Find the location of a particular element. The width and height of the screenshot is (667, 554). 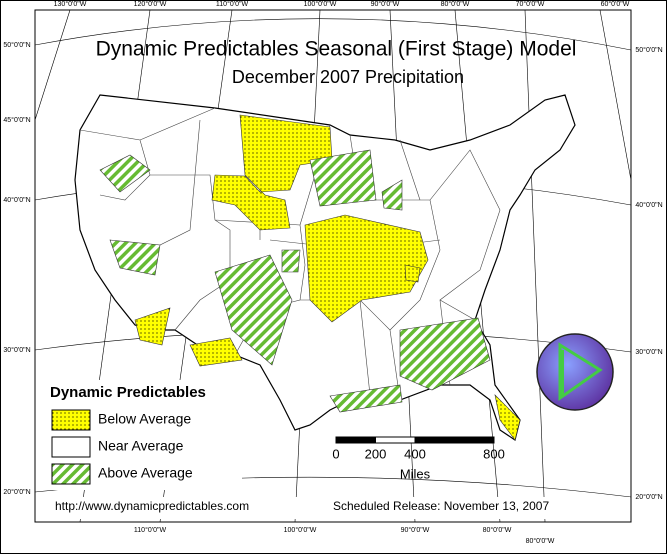

legend-swatch-above is located at coordinates (71, 474).